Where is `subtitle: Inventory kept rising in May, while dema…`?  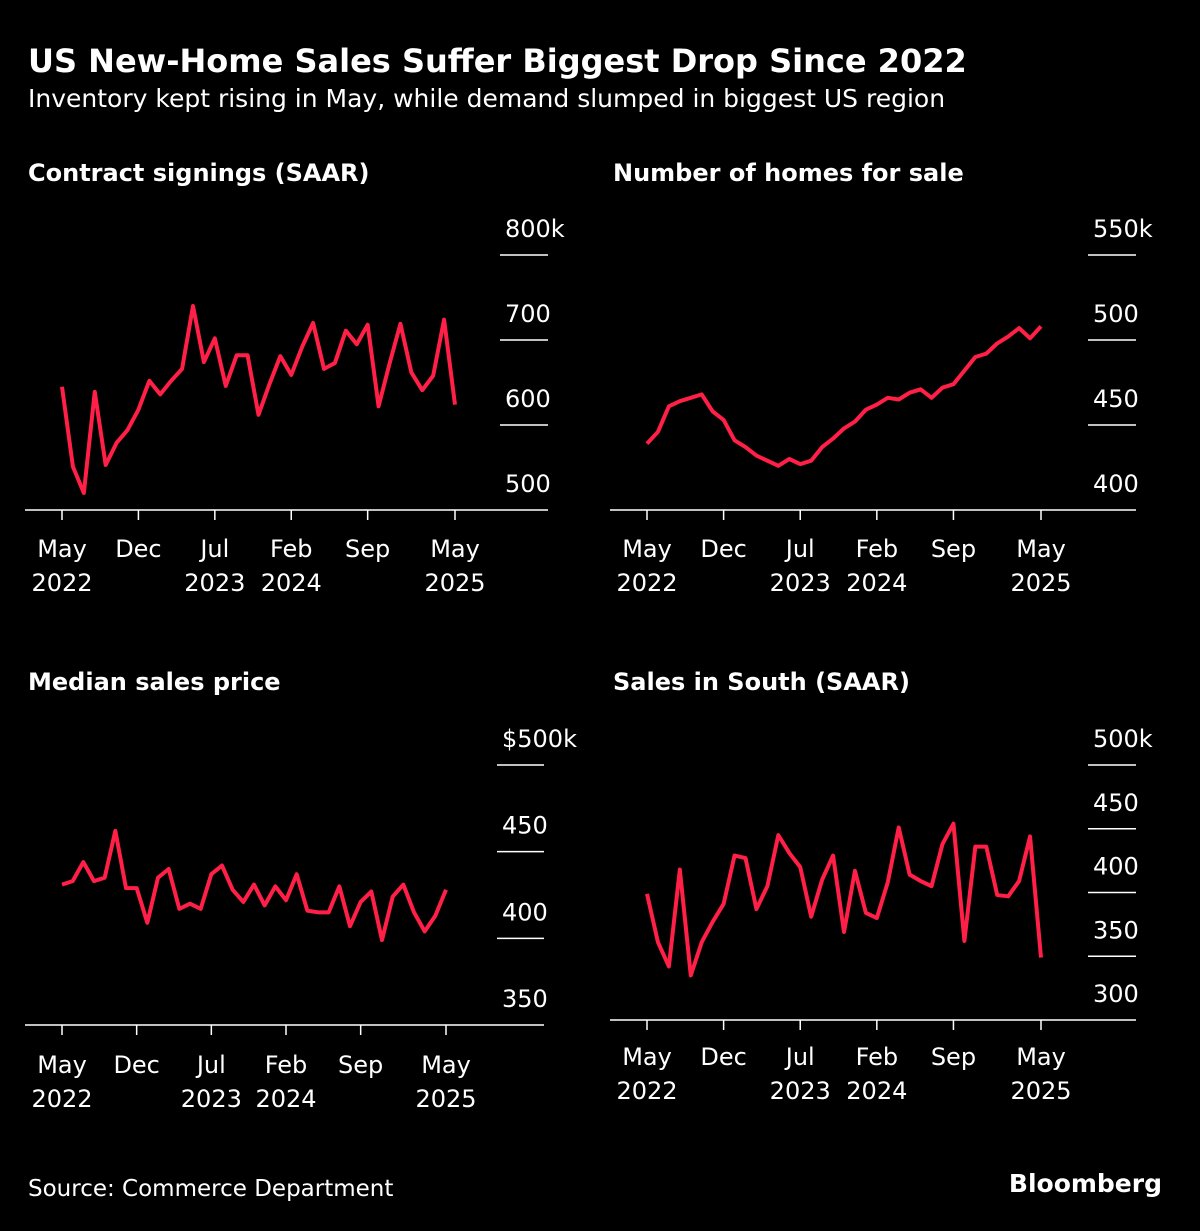 subtitle: Inventory kept rising in May, while dema… is located at coordinates (486, 98).